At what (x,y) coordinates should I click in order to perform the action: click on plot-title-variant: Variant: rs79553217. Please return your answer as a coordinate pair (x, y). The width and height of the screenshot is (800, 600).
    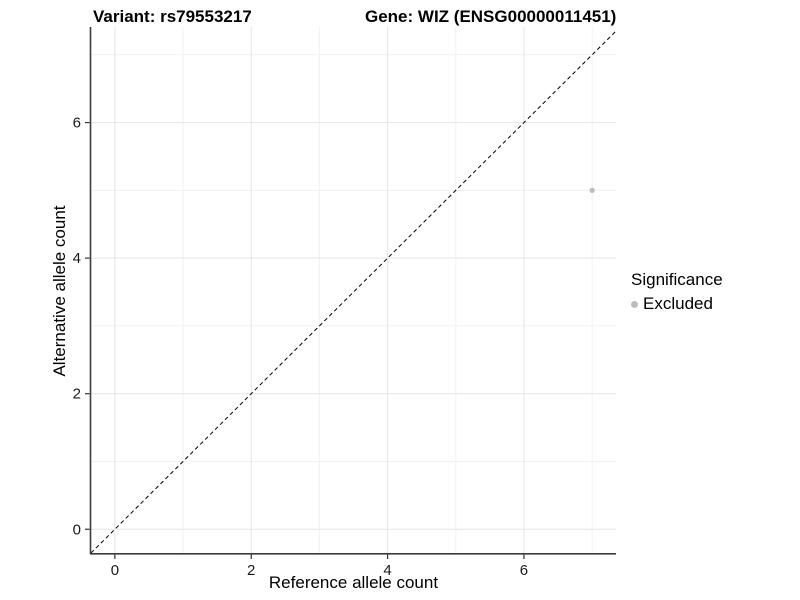
    Looking at the image, I should click on (172, 16).